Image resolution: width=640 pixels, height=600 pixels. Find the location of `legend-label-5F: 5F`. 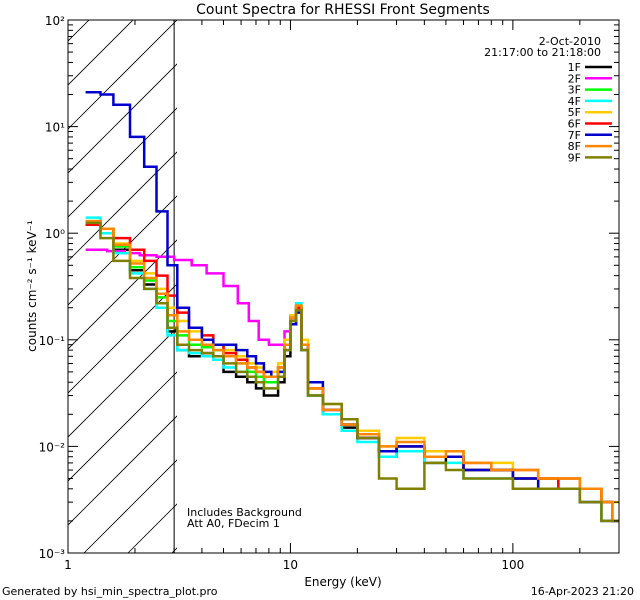

legend-label-5F: 5F is located at coordinates (574, 112).